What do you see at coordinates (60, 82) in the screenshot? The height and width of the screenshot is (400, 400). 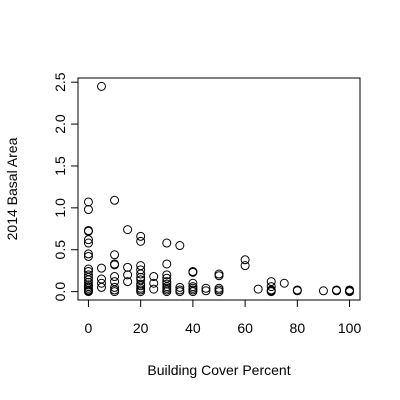 I see `y-tick-label: 2.5` at bounding box center [60, 82].